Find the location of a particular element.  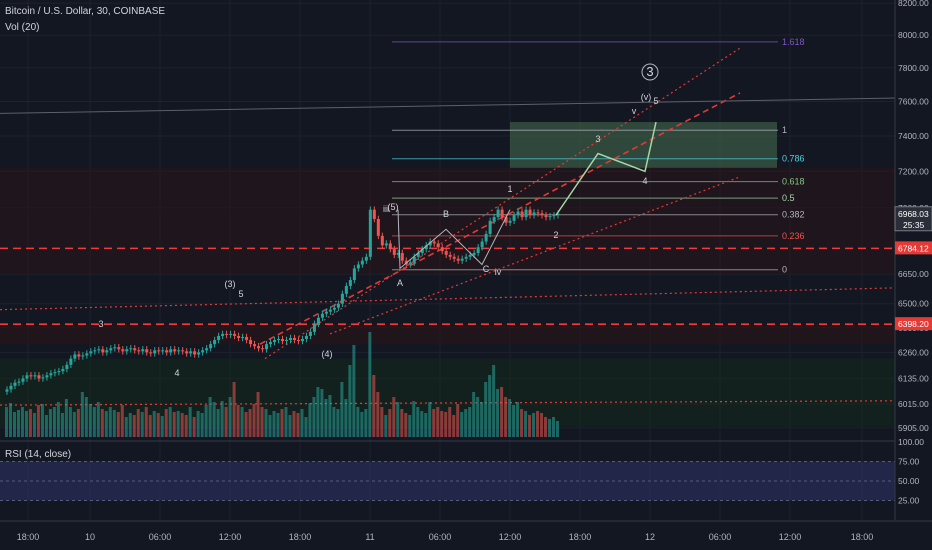

fib-label: 0.236 is located at coordinates (793, 236).